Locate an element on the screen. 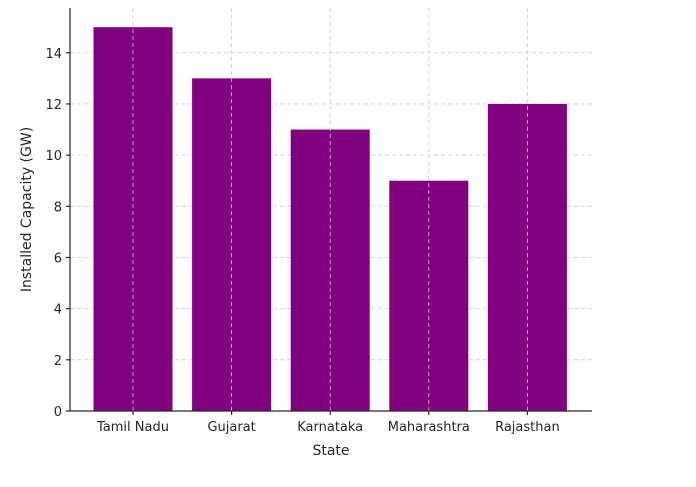 The height and width of the screenshot is (487, 696). x-tick-label: Rajasthan is located at coordinates (527, 427).